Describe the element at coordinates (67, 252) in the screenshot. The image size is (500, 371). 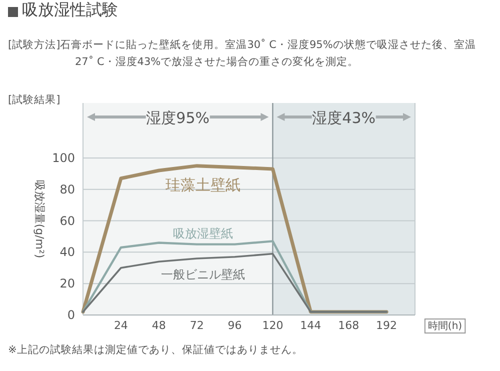
I see `y-tick-label: 40` at that location.